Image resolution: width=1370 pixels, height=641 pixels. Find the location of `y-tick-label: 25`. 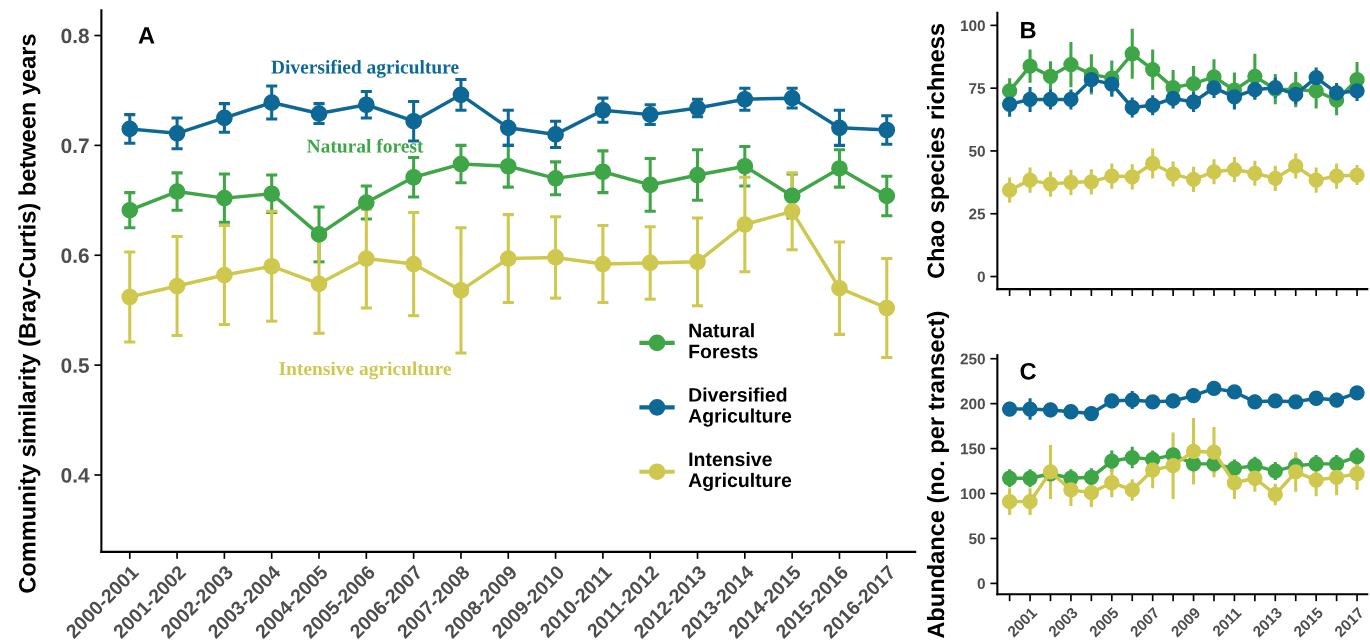

y-tick-label: 25 is located at coordinates (977, 214).